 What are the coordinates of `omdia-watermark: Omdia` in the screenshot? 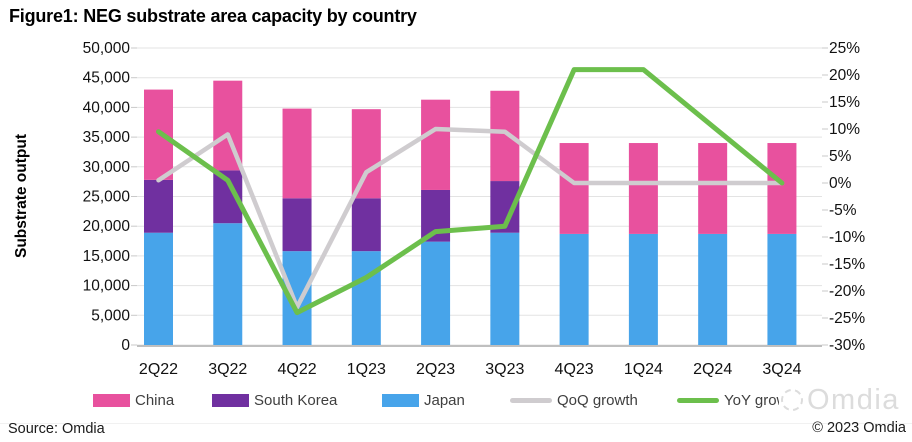 It's located at (839, 399).